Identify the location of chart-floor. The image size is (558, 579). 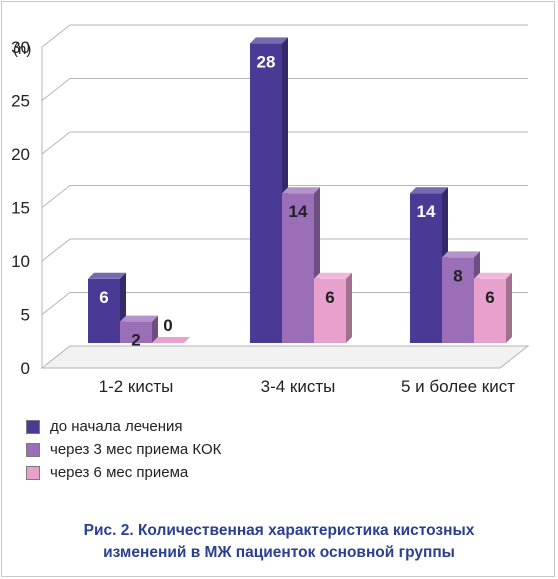
(285, 357).